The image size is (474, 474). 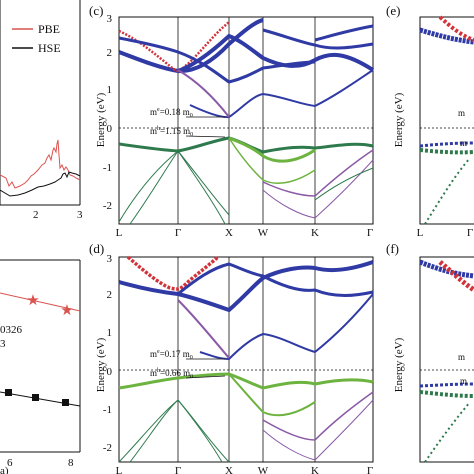 I want to click on panel-d-ytick: 3, so click(x=110, y=259).